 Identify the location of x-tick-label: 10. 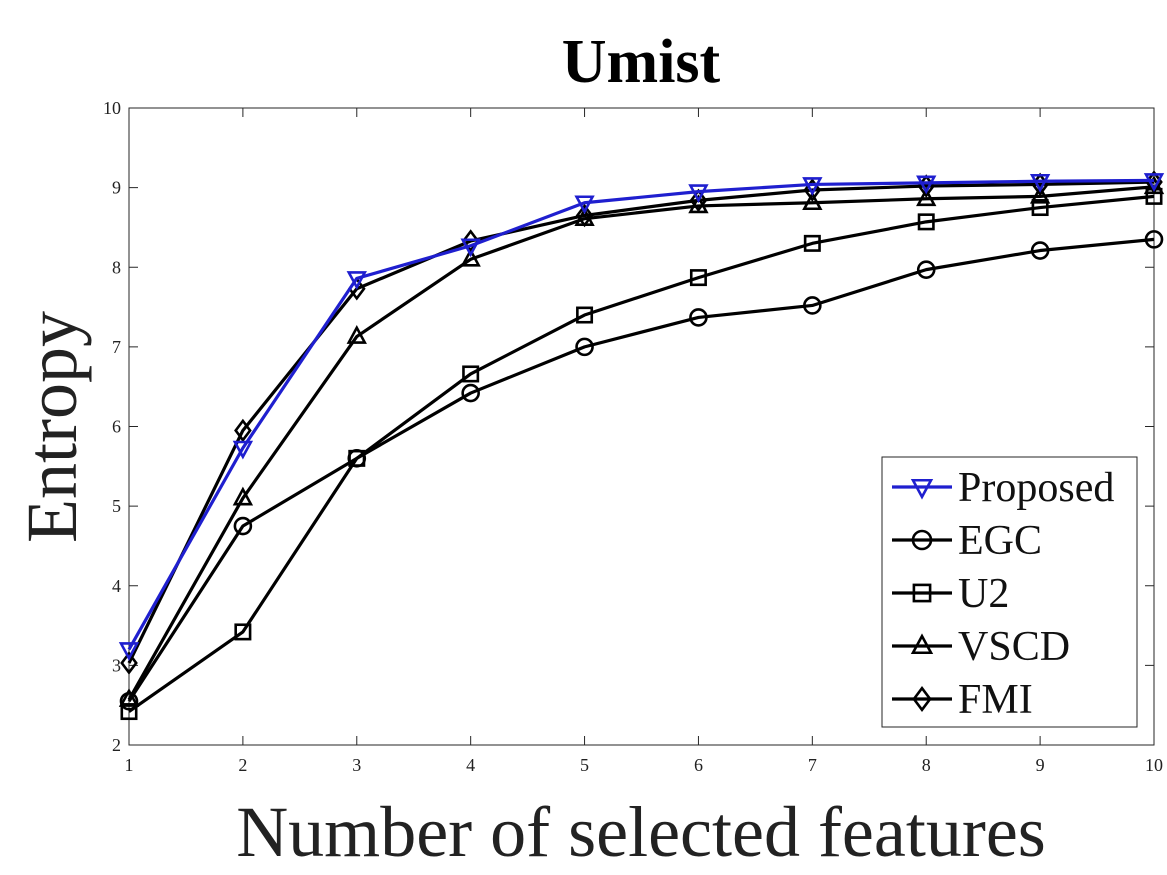
(1154, 765).